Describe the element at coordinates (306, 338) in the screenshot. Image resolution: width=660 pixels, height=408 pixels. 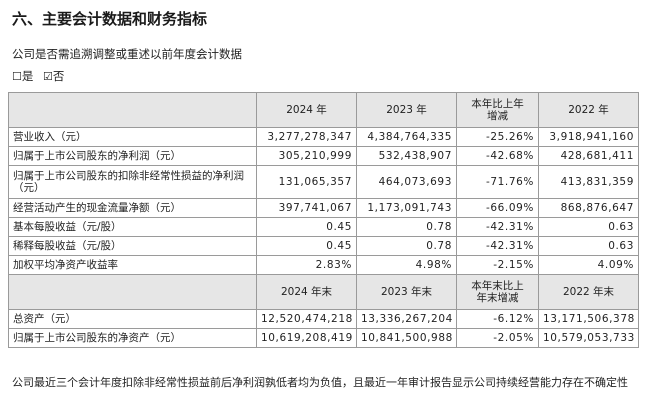
I see `cell-v2024: 10,619,208,419` at that location.